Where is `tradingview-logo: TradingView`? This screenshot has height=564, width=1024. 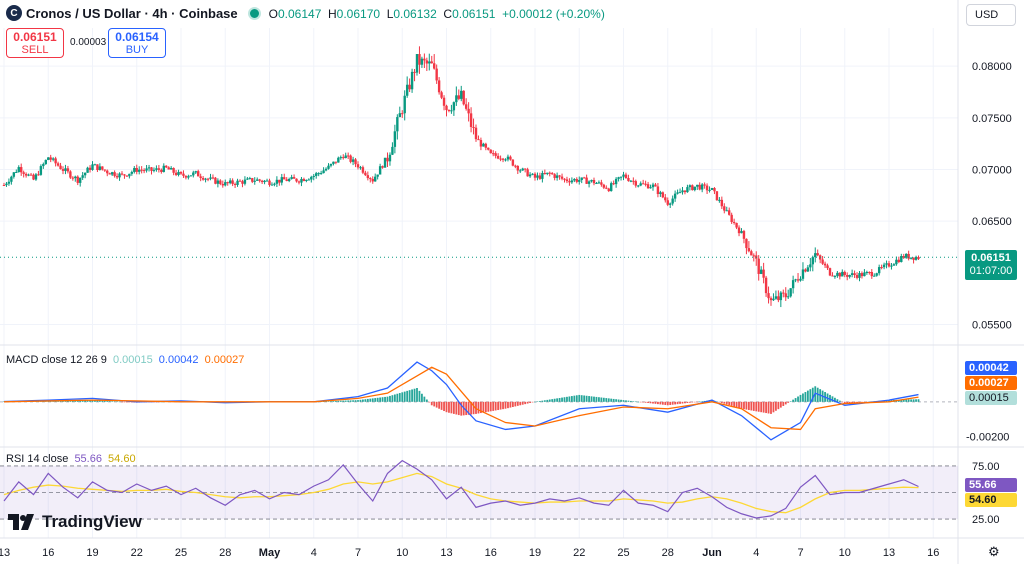 tradingview-logo: TradingView is located at coordinates (75, 522).